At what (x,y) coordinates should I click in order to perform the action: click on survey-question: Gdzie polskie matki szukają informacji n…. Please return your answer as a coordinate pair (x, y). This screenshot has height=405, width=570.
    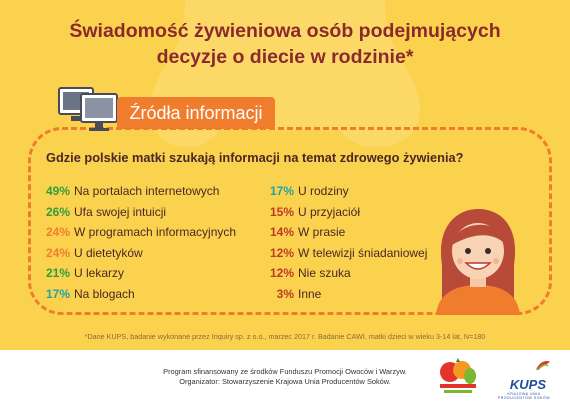
    Looking at the image, I should click on (255, 157).